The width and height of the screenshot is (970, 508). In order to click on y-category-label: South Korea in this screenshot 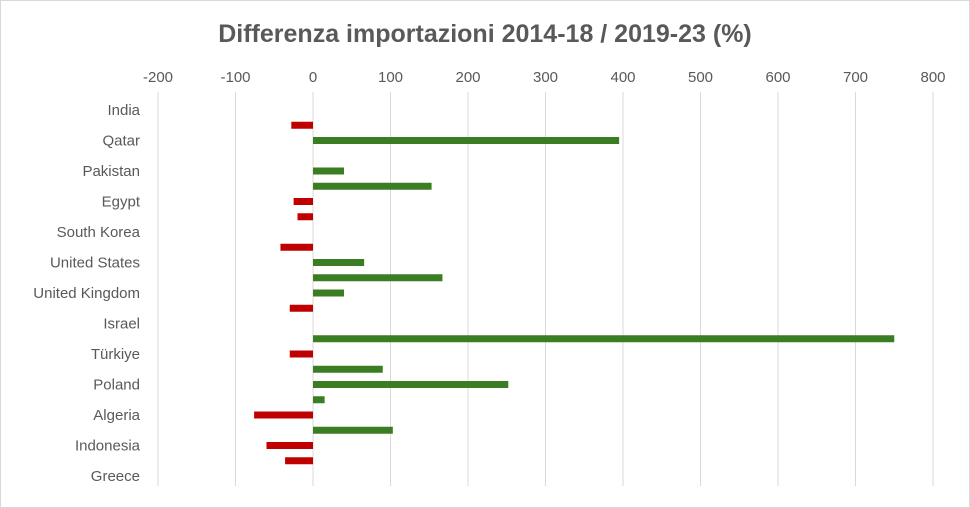, I will do `click(99, 232)`.